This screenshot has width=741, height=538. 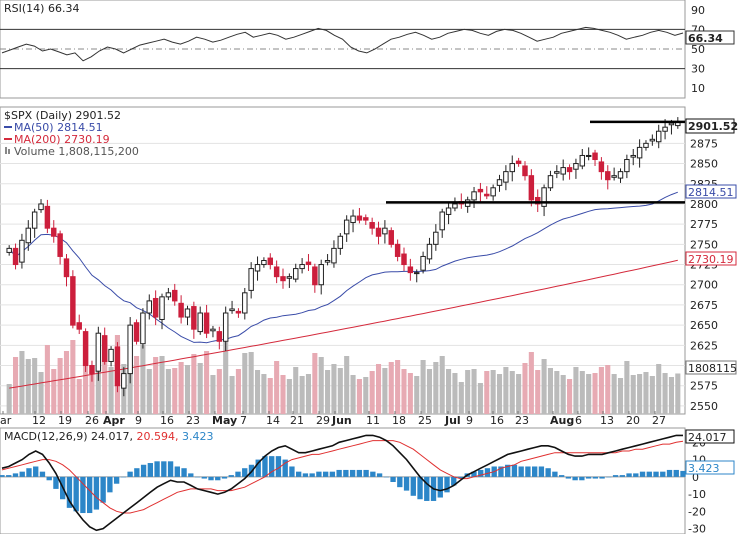 I want to click on date-tick-label: Jun, so click(x=341, y=420).